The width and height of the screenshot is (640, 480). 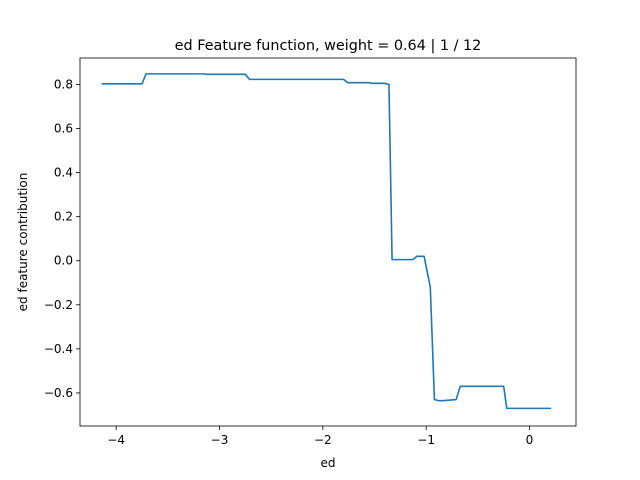 What do you see at coordinates (426, 440) in the screenshot?
I see `x-tick-label: −1` at bounding box center [426, 440].